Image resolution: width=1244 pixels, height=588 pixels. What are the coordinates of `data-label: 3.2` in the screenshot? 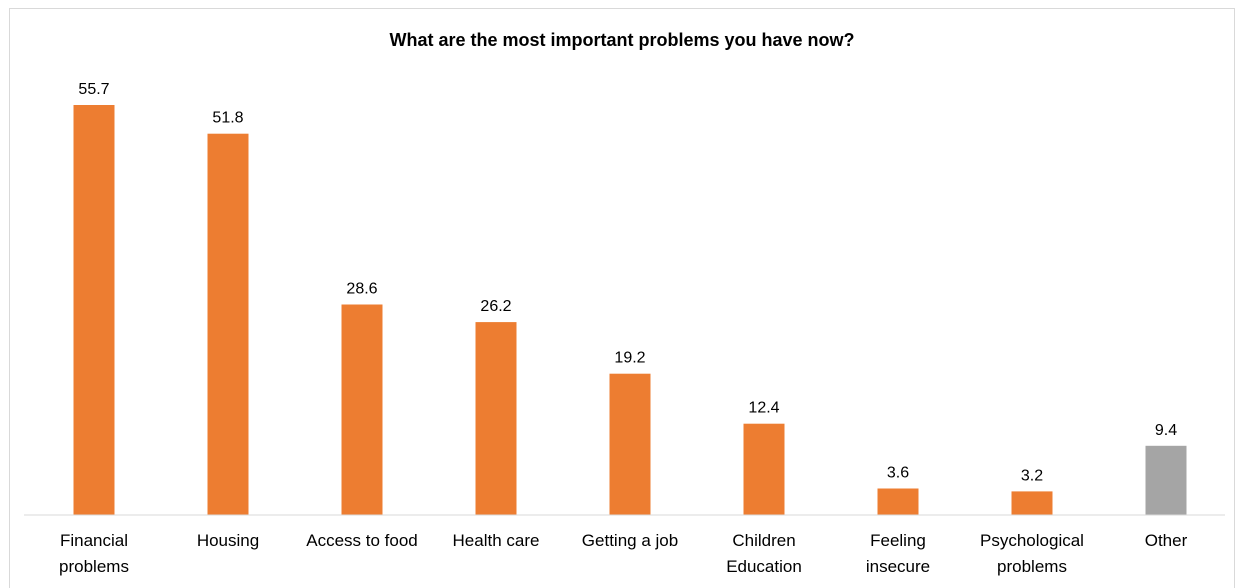 It's located at (1032, 475).